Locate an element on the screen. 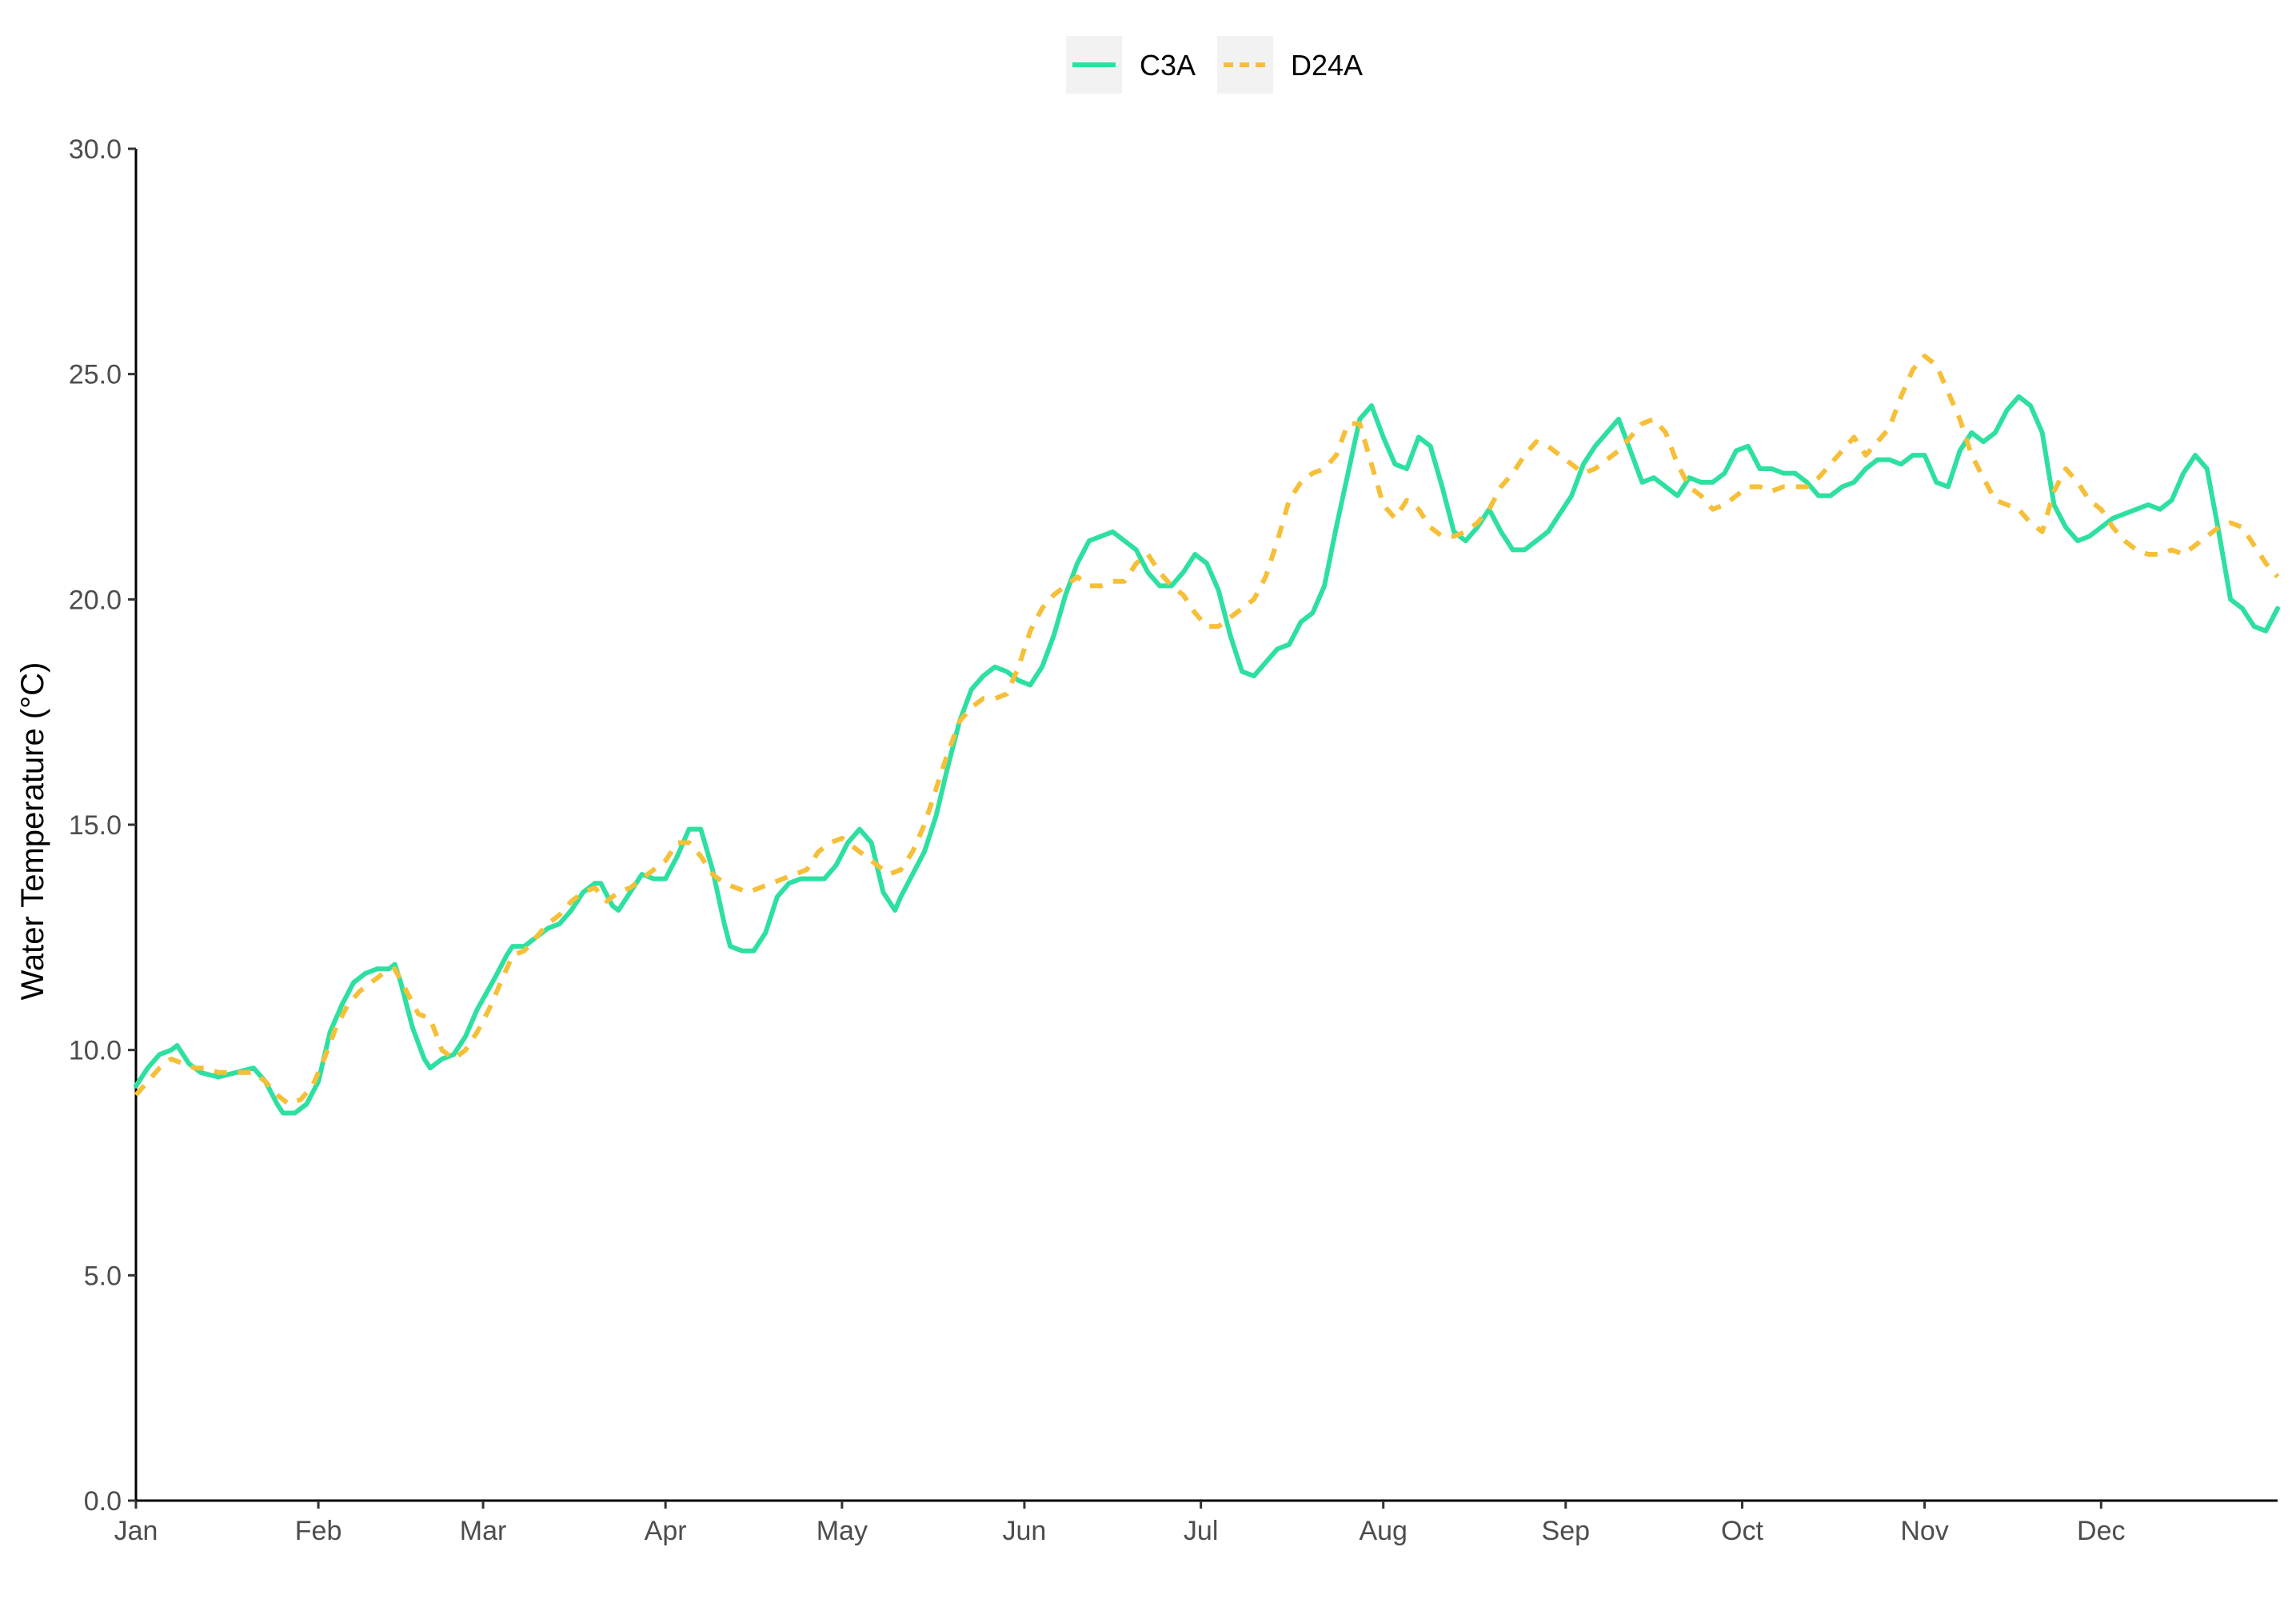  legend-item-d24a: D24A is located at coordinates (1290, 65).